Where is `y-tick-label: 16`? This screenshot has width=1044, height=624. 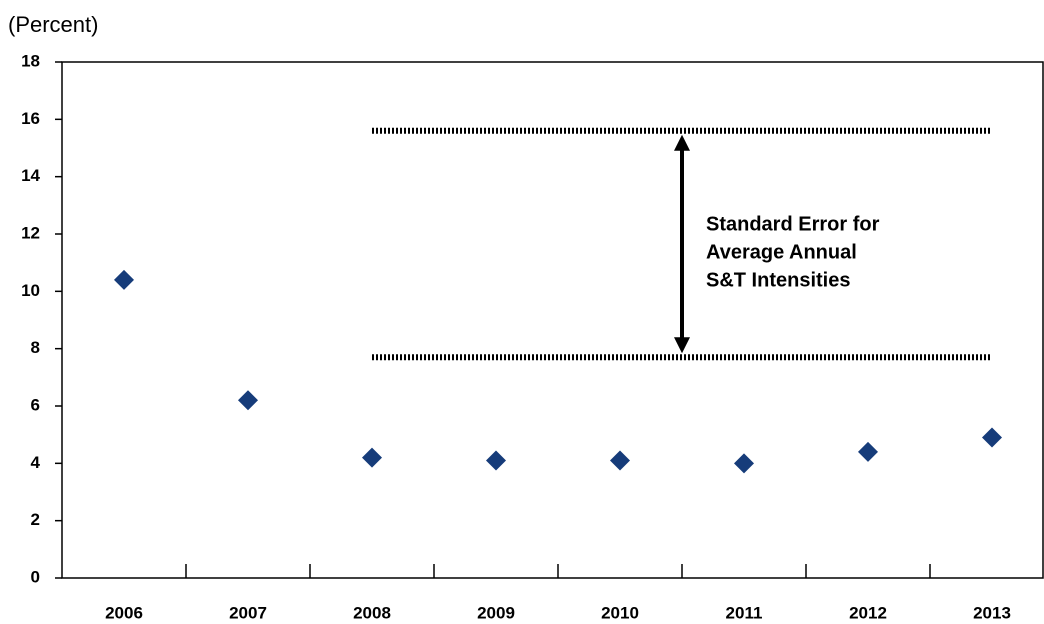
y-tick-label: 16 is located at coordinates (30, 118).